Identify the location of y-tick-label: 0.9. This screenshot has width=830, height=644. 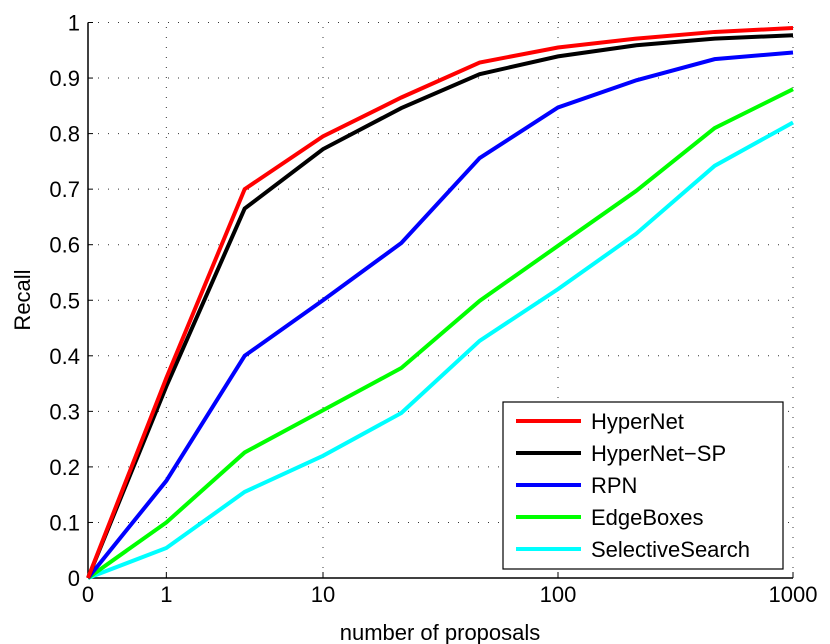
(64, 78).